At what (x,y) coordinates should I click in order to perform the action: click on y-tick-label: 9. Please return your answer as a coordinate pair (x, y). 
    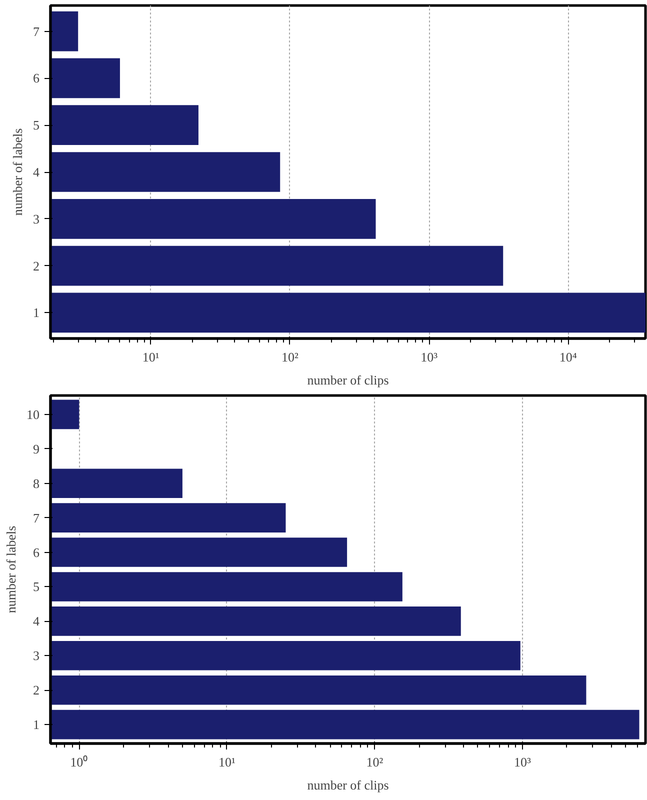
    Looking at the image, I should click on (36, 448).